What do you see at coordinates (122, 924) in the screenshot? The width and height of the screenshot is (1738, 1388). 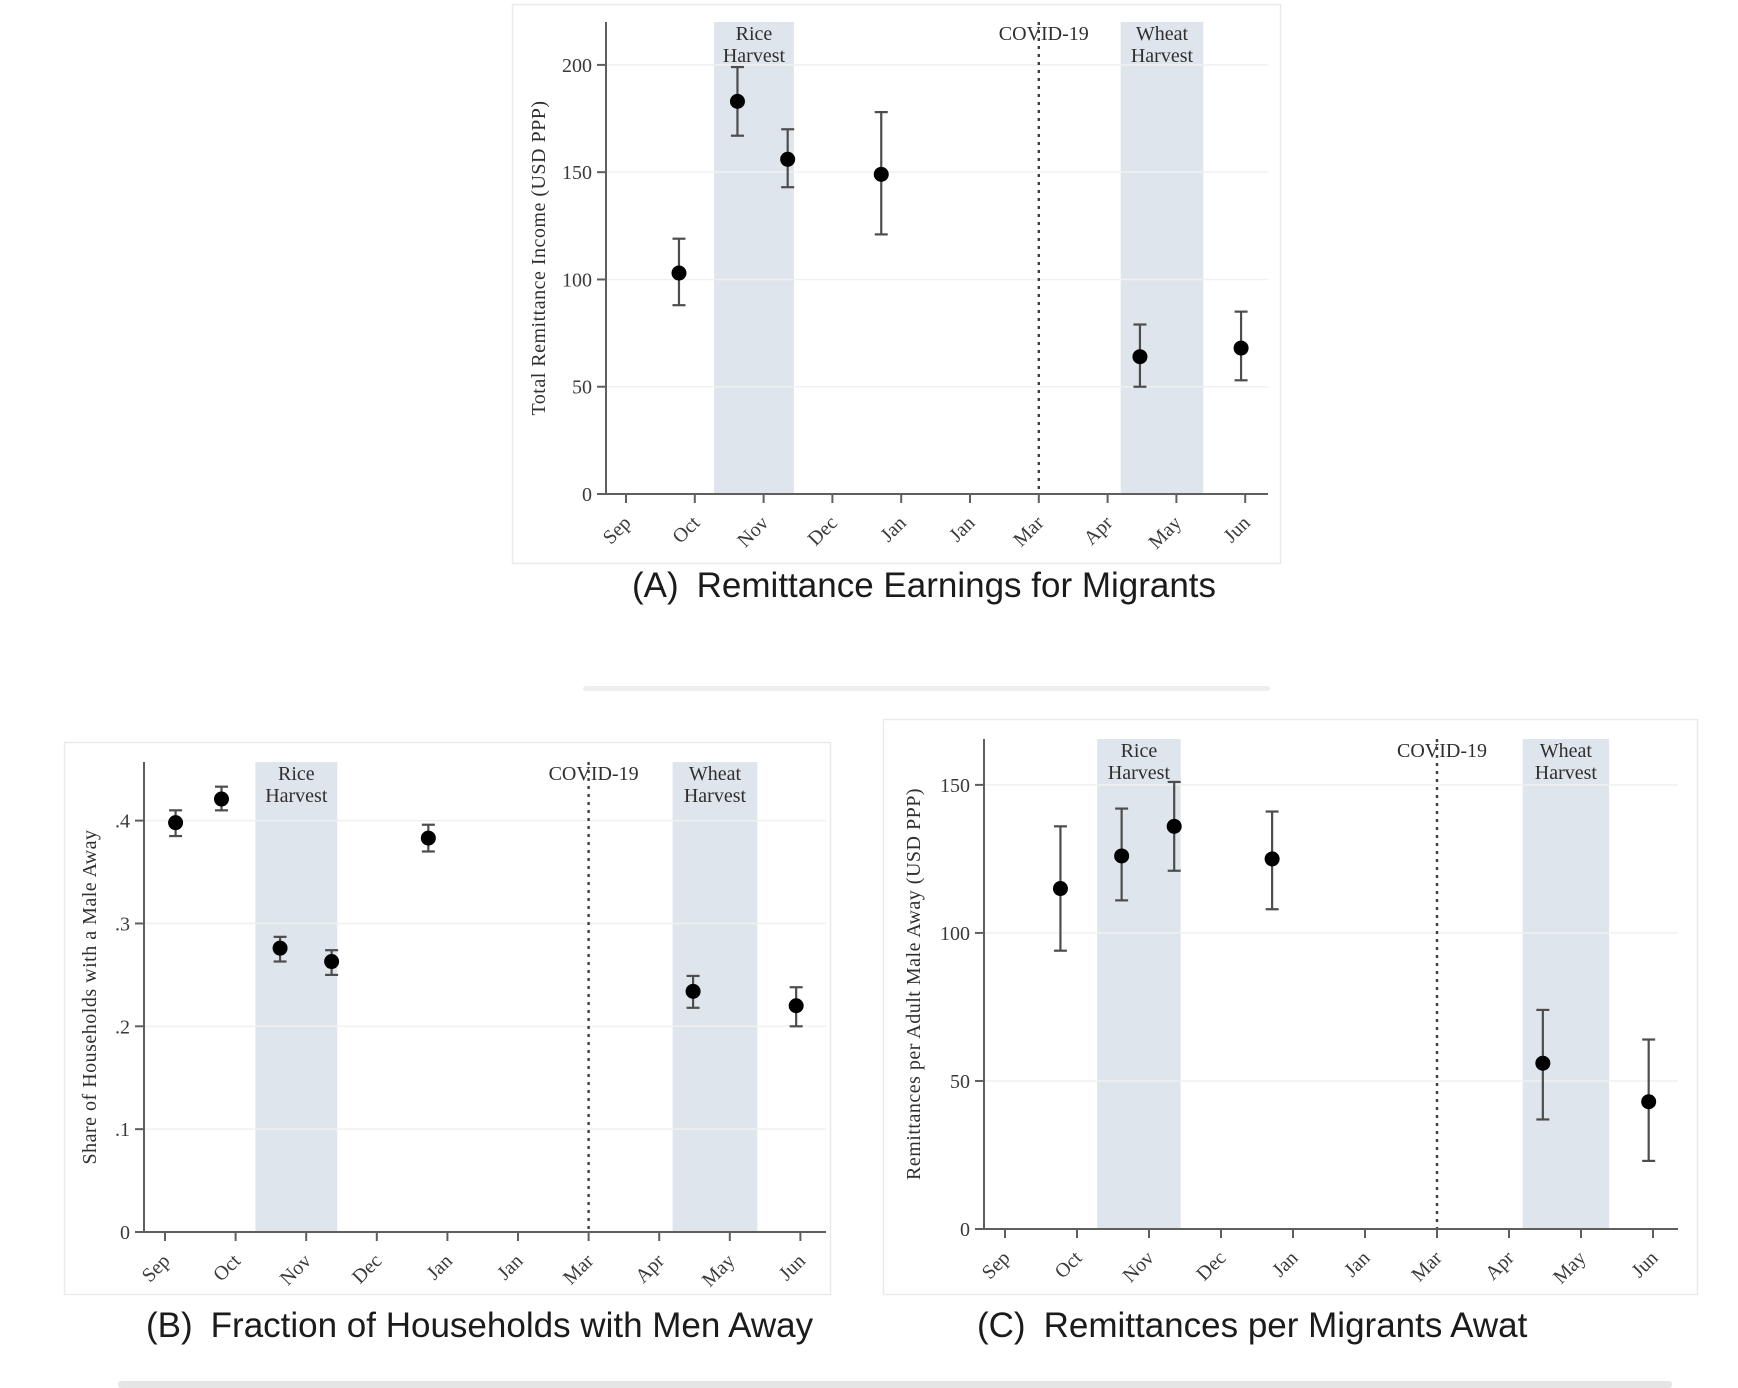 I see `y-tick-label: .3` at bounding box center [122, 924].